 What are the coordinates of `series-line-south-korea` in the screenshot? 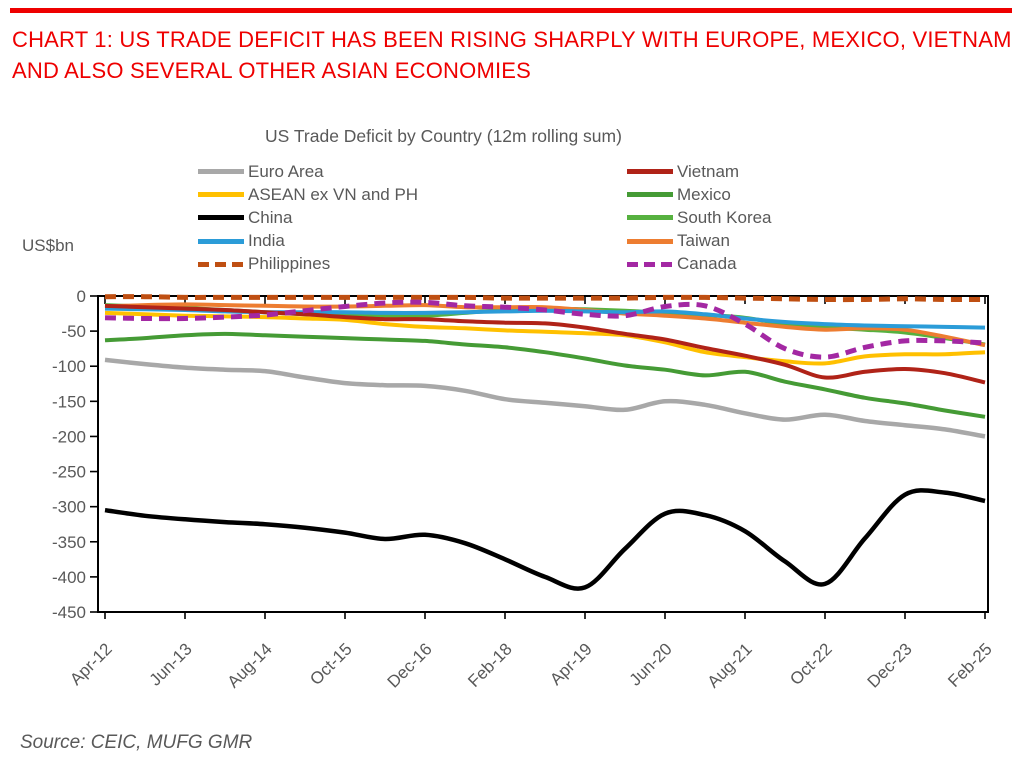 It's located at (545, 325).